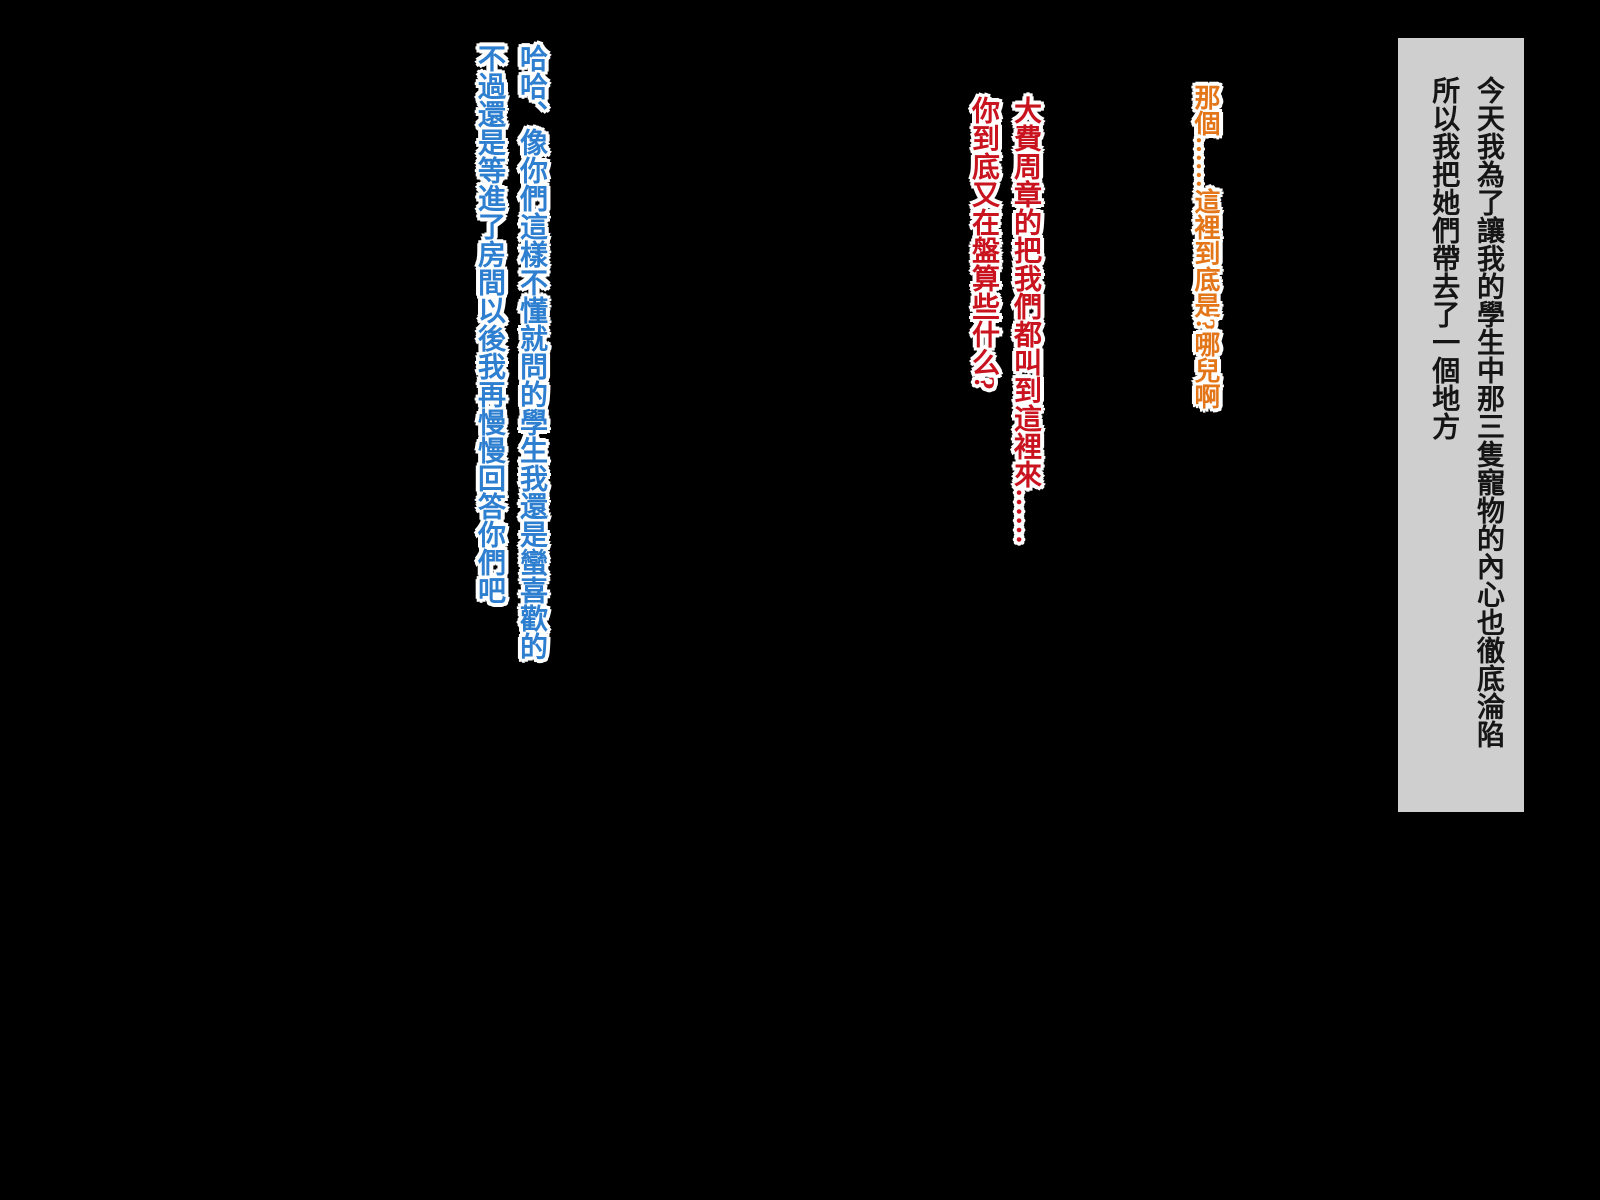 This screenshot has height=1200, width=1600. I want to click on speech-red-line-2: 你到底又在盤算些什么?, so click(983, 243).